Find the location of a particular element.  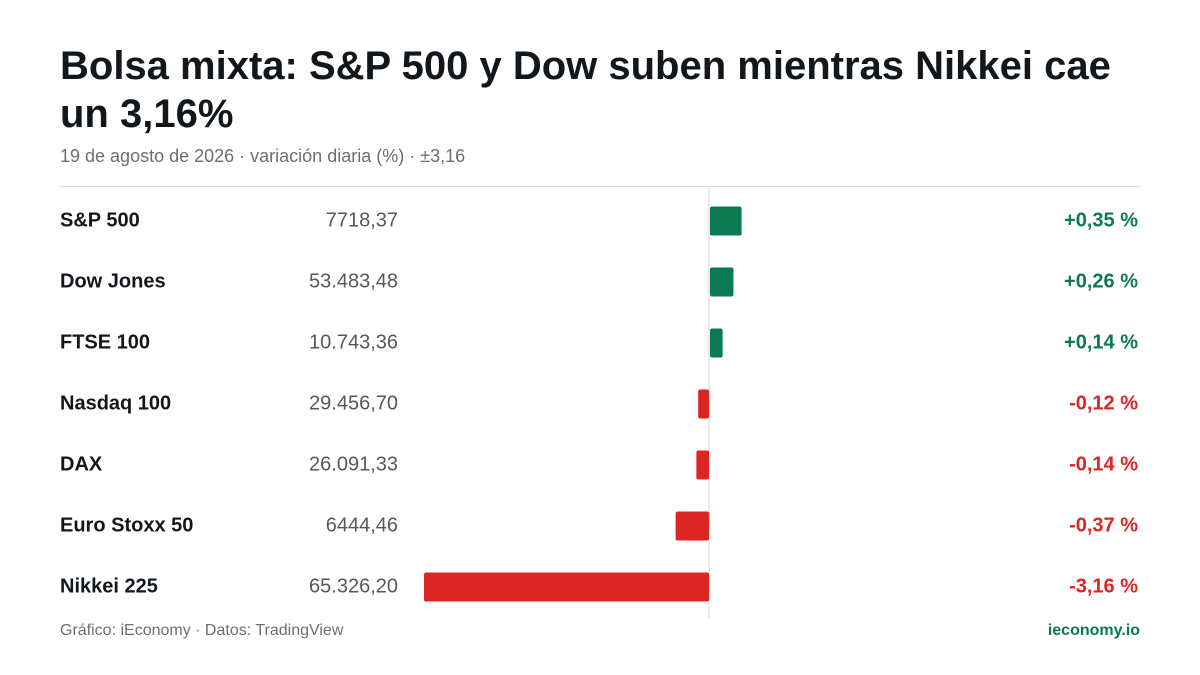

change-value-label: -0,14 % is located at coordinates (1103, 464).